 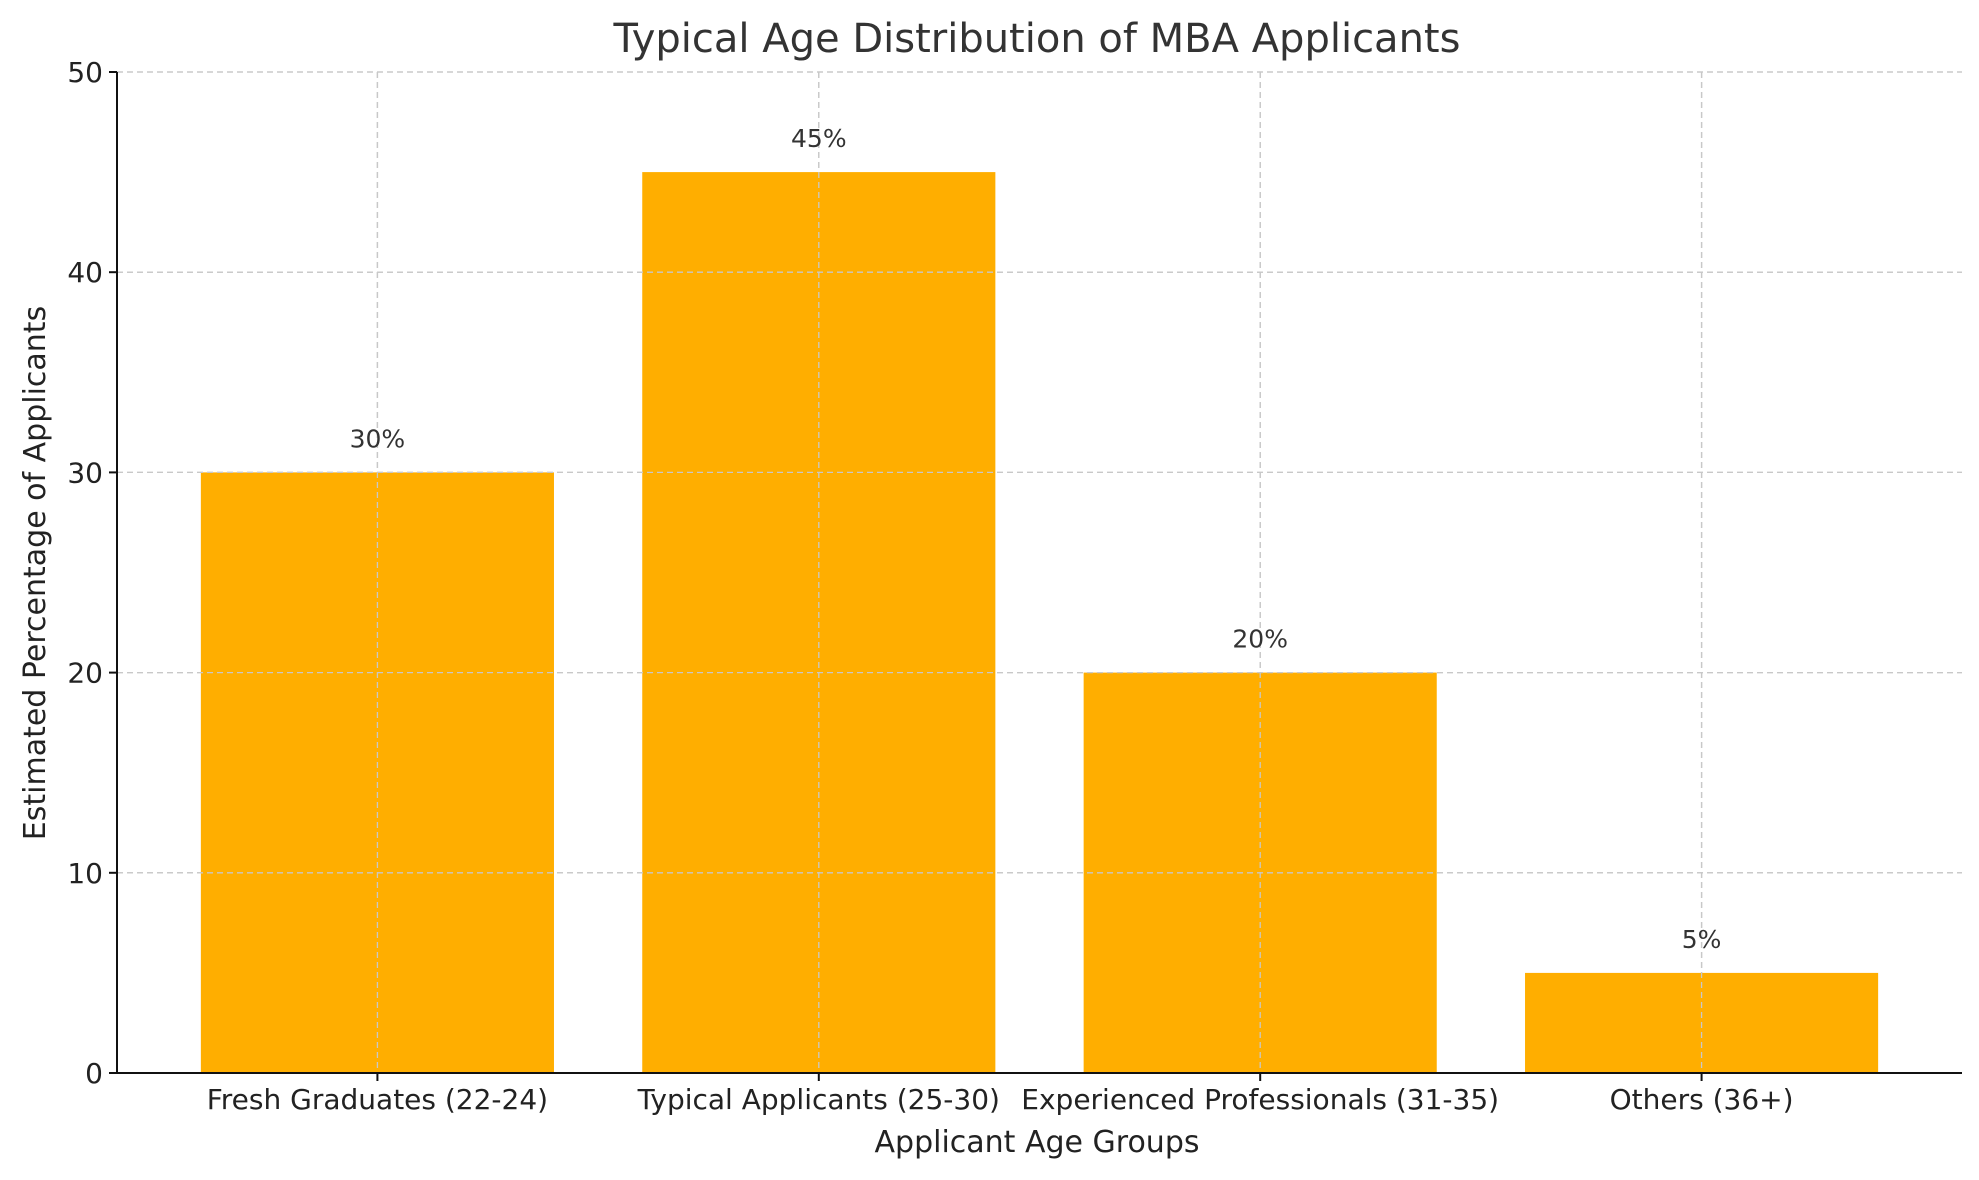 I want to click on x-tick-label: Fresh Graduates (22-24), so click(x=377, y=1099).